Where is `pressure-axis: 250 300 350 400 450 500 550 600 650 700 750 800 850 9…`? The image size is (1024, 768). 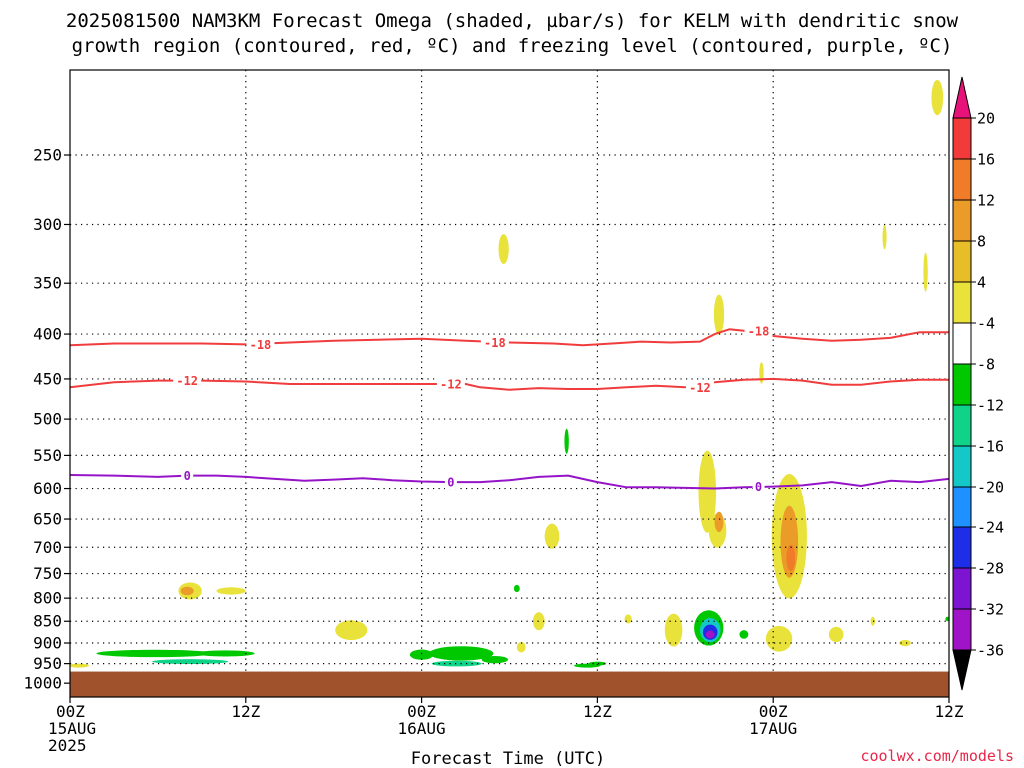
pressure-axis: 250 300 350 400 450 500 550 600 650 700 750 800 850 9… is located at coordinates (46, 419).